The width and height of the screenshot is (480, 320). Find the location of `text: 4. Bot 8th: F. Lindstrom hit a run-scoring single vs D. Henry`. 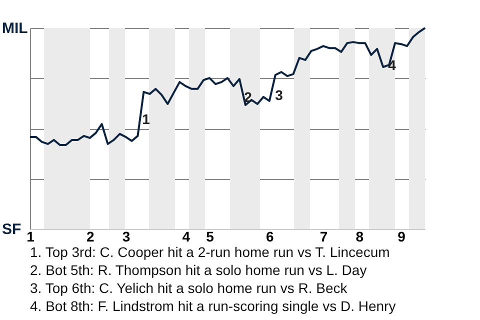

text: 4. Bot 8th: F. Lindstrom hit a run-scoring single vs D. Henry is located at coordinates (213, 306).